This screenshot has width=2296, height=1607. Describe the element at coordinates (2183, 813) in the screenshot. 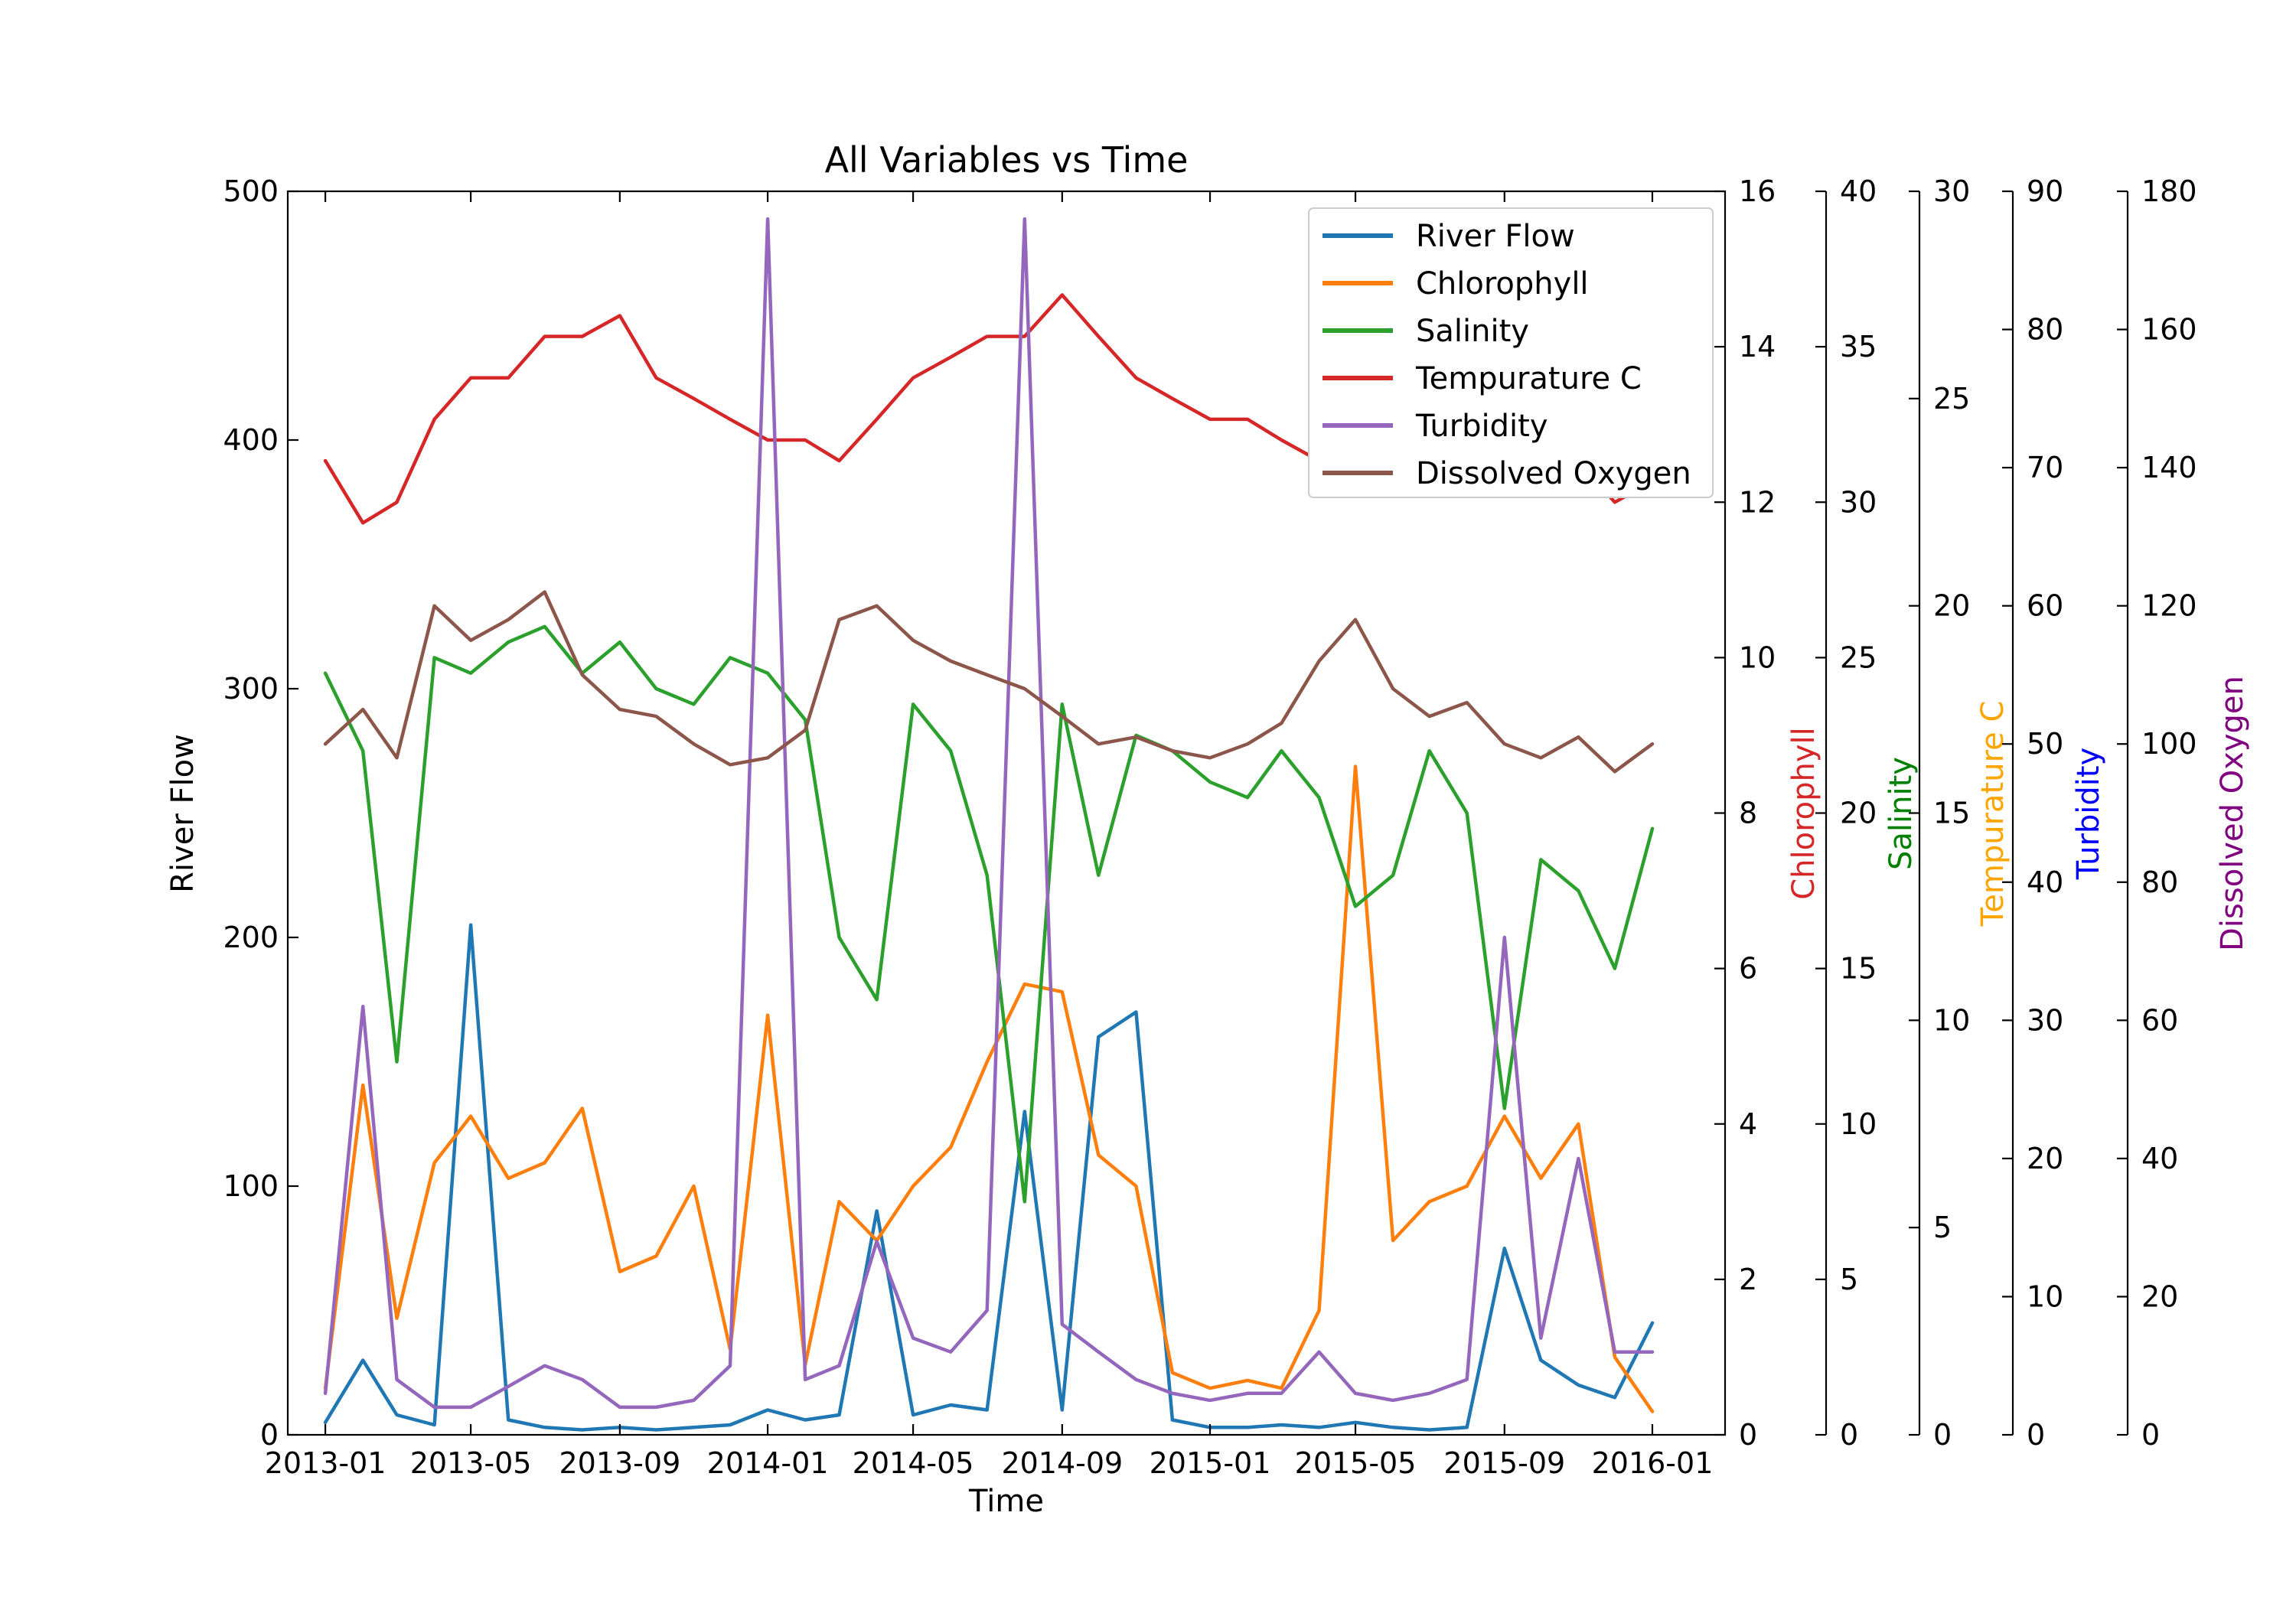

I see `secondary-axis: 0 20 40 60 80 100 120 140 160 180 Dissolved Oxygen` at that location.